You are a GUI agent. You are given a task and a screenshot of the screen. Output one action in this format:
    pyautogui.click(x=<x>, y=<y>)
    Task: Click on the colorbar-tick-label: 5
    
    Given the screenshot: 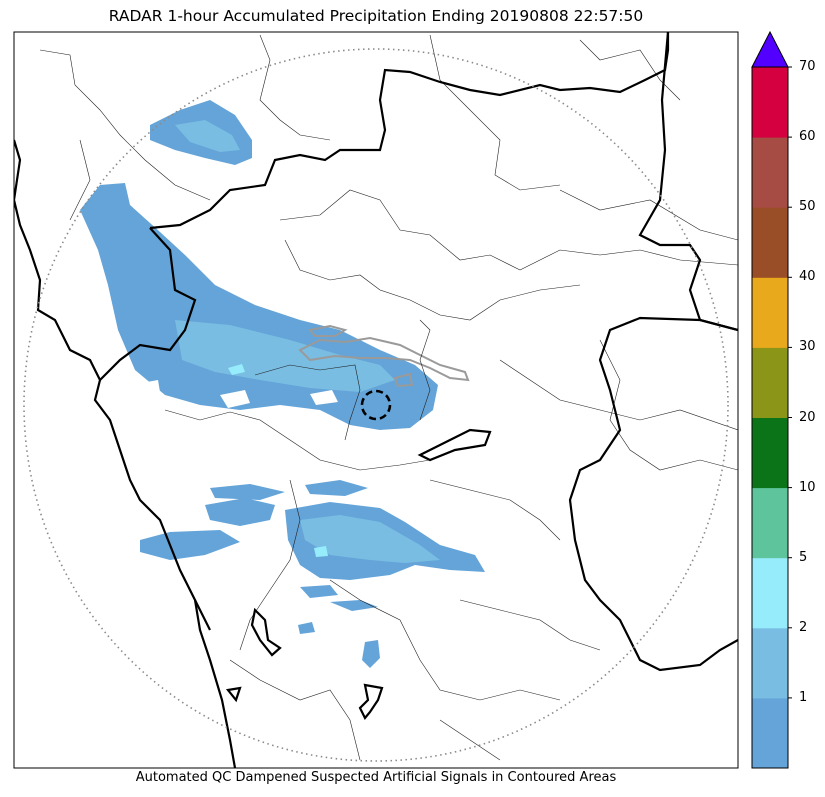 What is the action you would take?
    pyautogui.click(x=803, y=557)
    